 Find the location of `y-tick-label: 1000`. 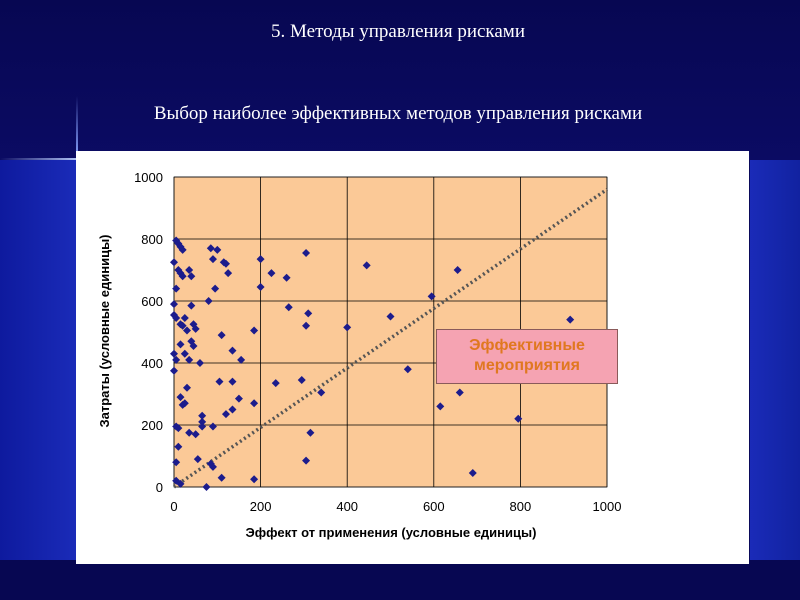

y-tick-label: 1000 is located at coordinates (148, 177).